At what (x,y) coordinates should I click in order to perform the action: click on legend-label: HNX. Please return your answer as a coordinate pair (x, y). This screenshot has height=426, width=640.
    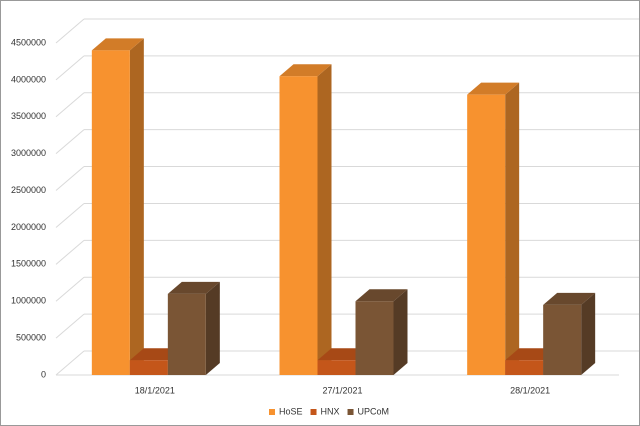
    Looking at the image, I should click on (330, 411).